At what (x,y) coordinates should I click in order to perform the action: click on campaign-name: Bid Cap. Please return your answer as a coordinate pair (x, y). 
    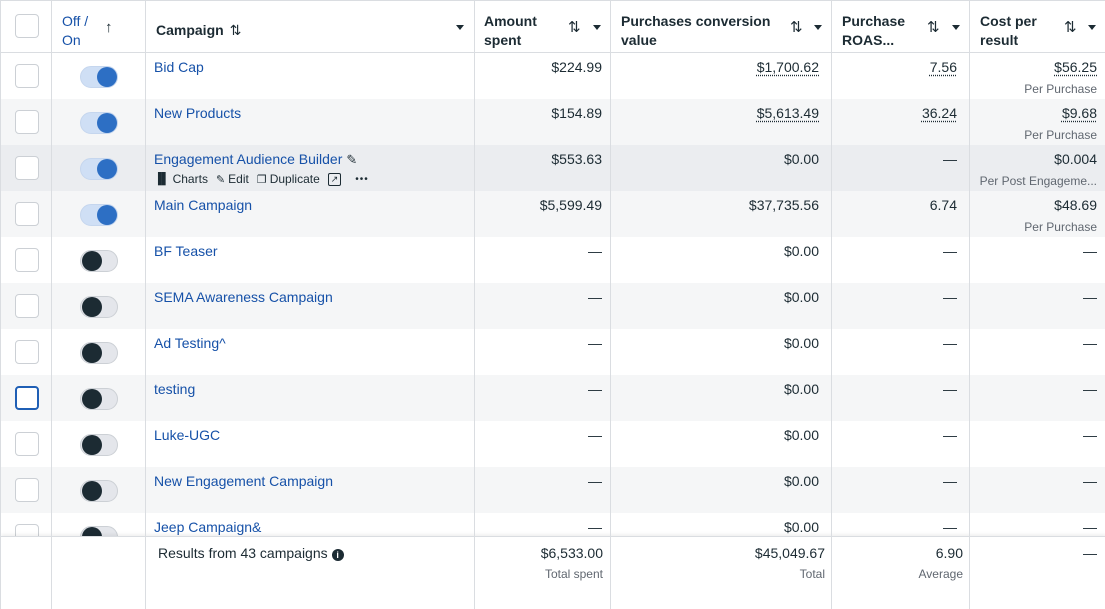
    Looking at the image, I should click on (179, 67).